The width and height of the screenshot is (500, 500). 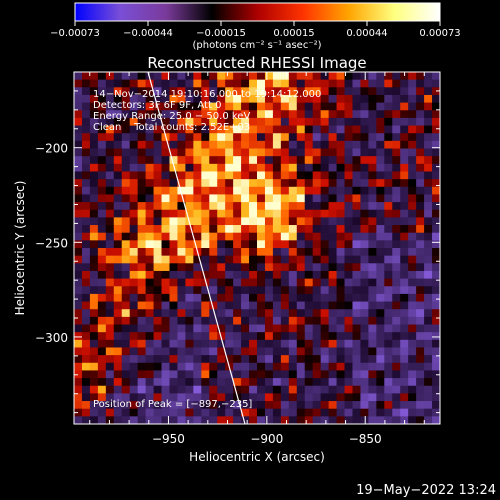 What do you see at coordinates (365, 439) in the screenshot?
I see `x-tick-label: −850` at bounding box center [365, 439].